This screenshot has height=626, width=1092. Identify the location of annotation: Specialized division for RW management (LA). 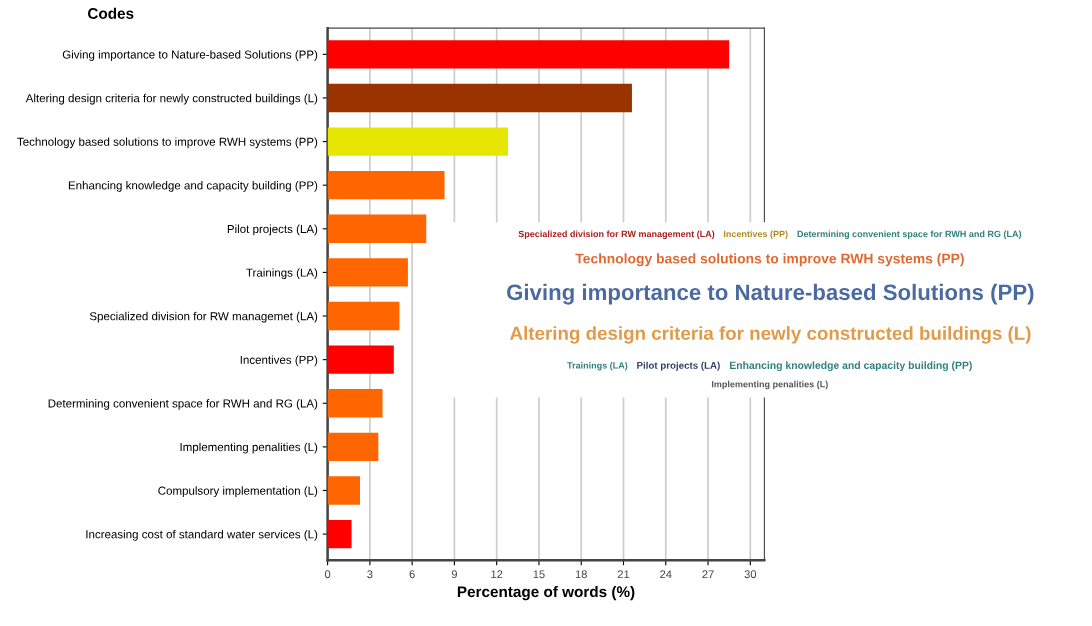
(616, 234).